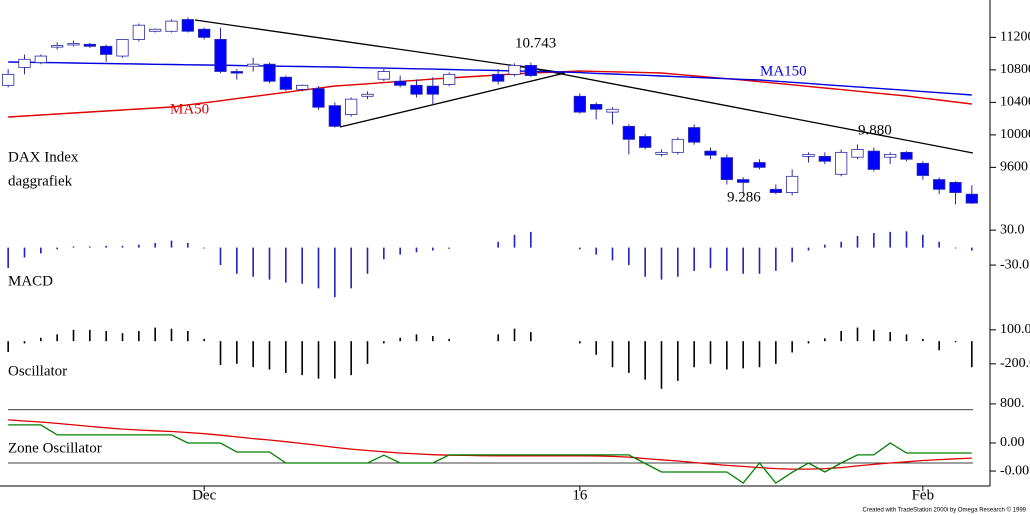  I want to click on y-tick-label: 100.0, so click(1015, 329).